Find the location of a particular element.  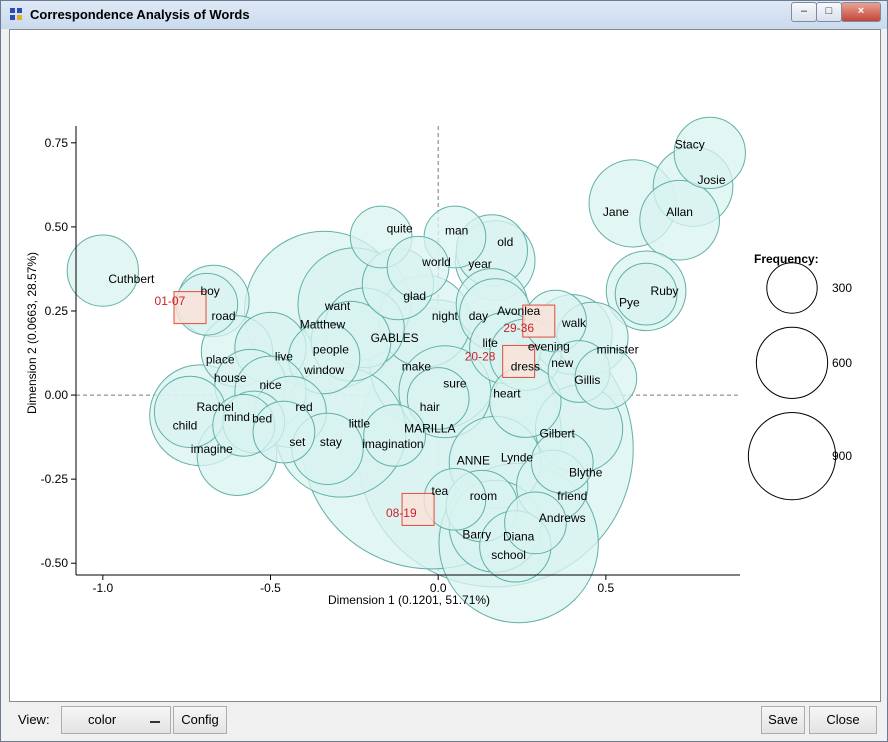

word-label: Gillis is located at coordinates (587, 380).